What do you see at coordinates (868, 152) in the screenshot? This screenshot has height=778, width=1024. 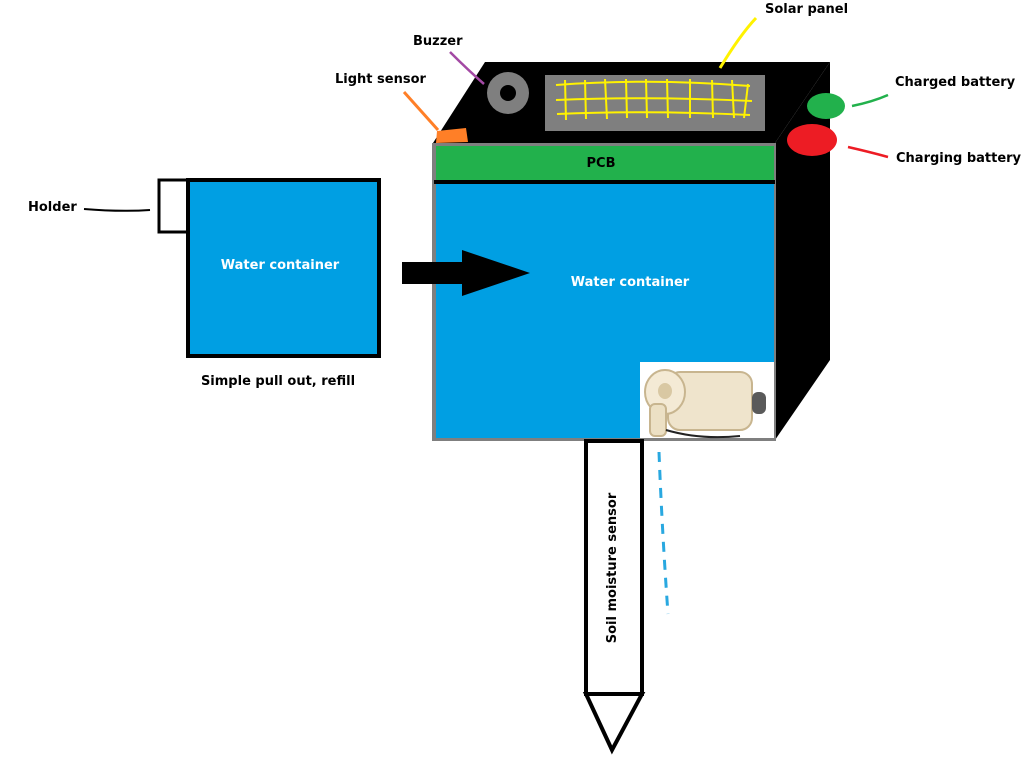 I see `charging-battery-leader` at bounding box center [868, 152].